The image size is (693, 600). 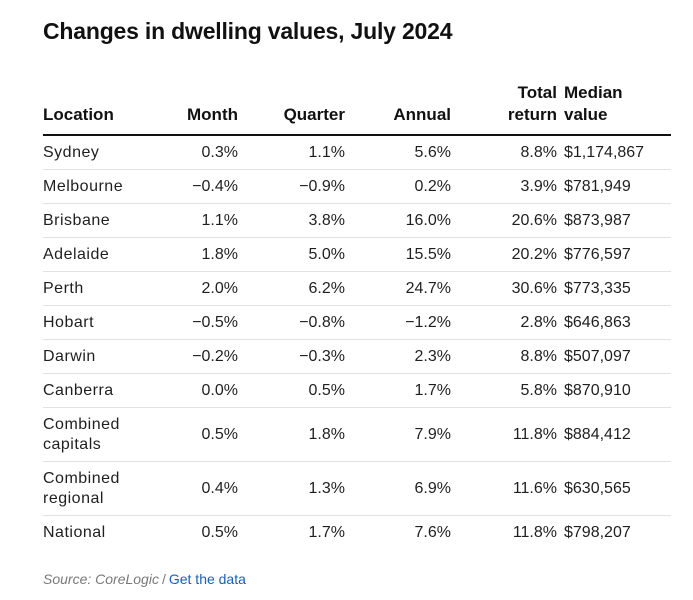 I want to click on header-total-return: Total return, so click(x=504, y=107).